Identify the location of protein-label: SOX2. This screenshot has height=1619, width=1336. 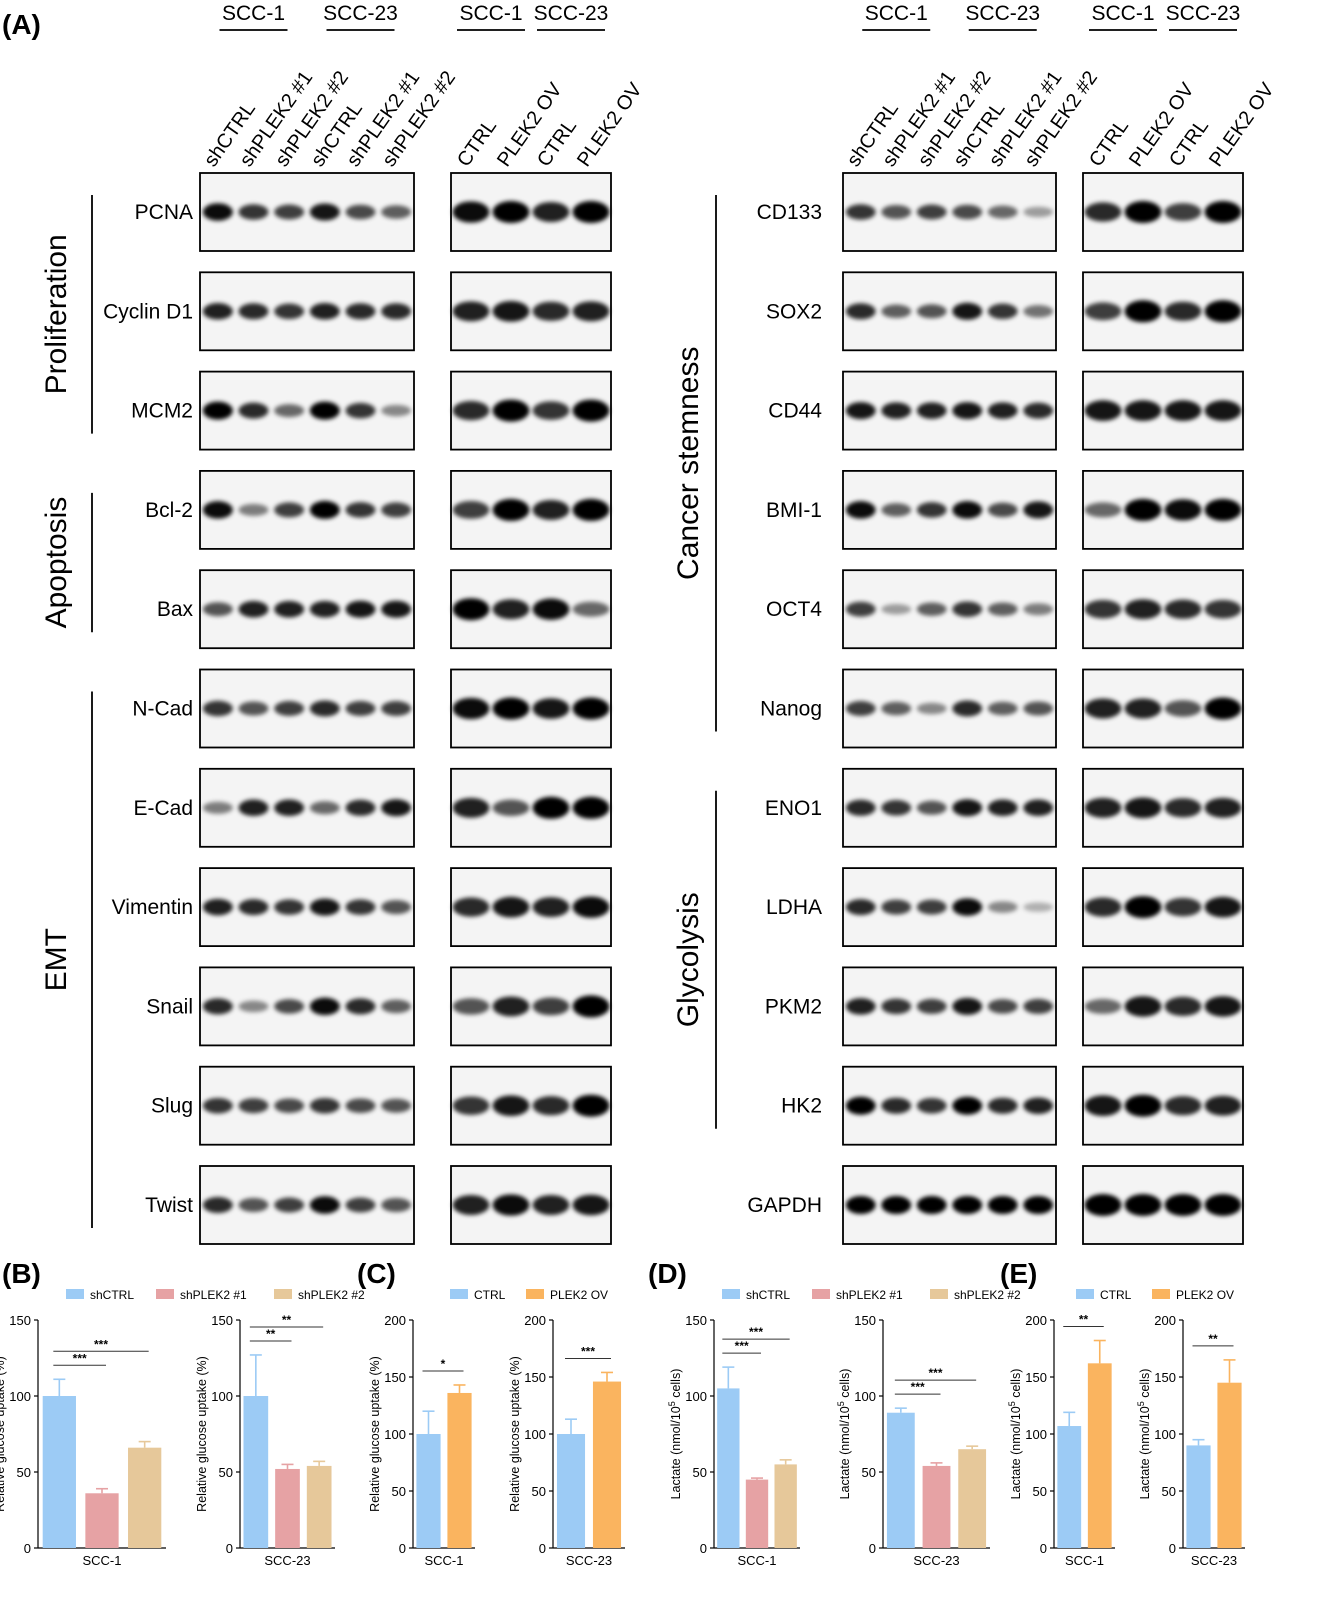
(794, 311).